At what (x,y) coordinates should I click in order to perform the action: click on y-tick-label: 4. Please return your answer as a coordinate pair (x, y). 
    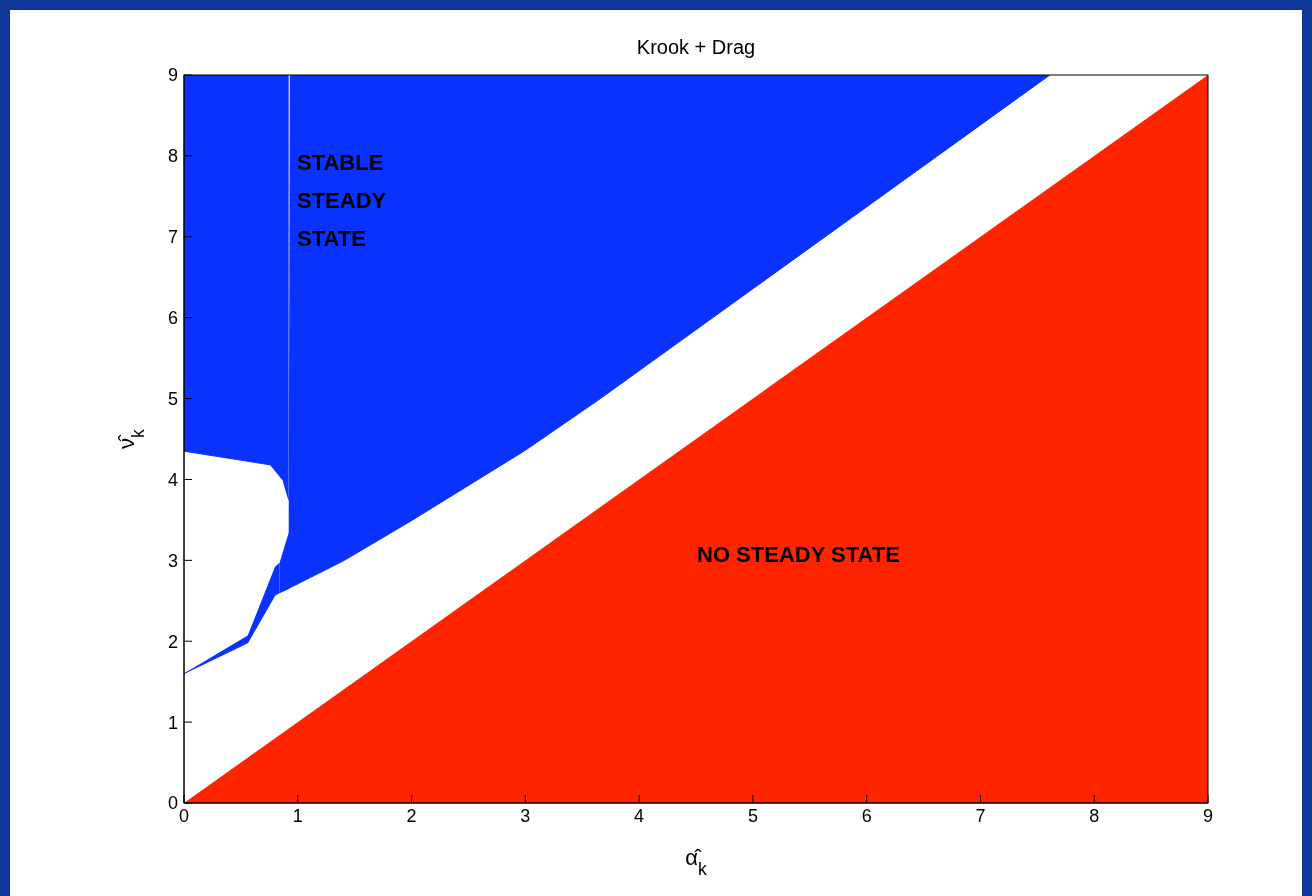
    Looking at the image, I should click on (172, 479).